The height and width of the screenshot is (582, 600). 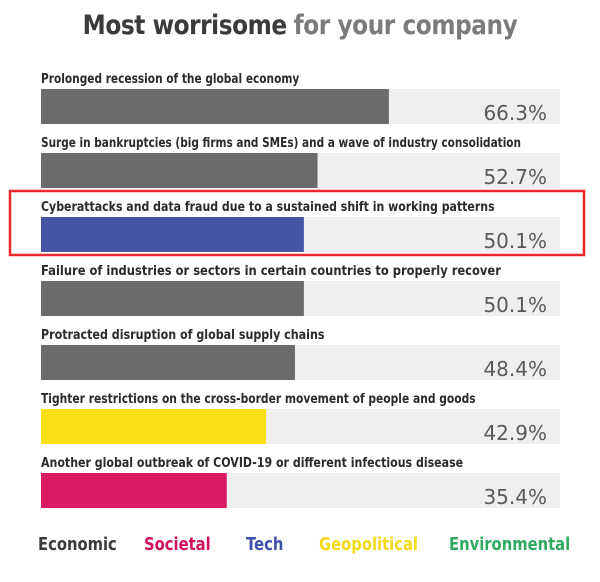 I want to click on value-label: 52.7%, so click(x=515, y=177).